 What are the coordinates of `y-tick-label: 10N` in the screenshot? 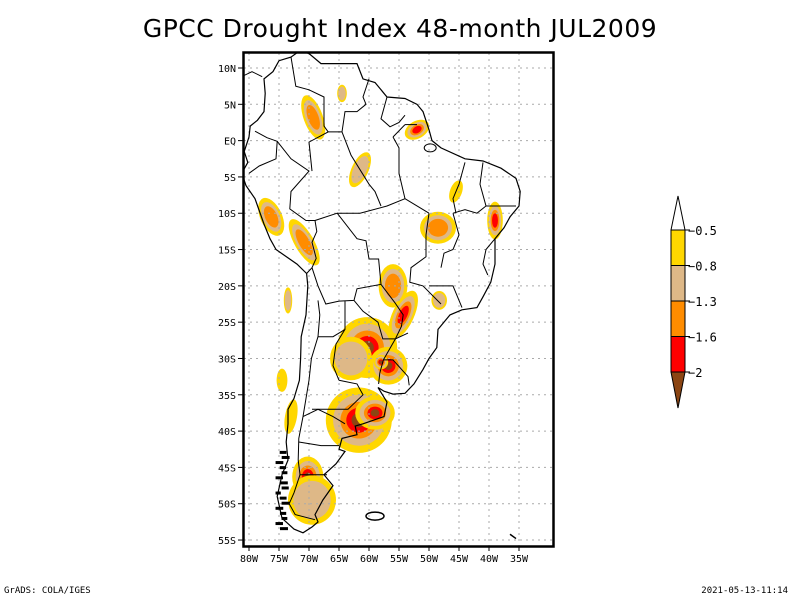 It's located at (227, 69).